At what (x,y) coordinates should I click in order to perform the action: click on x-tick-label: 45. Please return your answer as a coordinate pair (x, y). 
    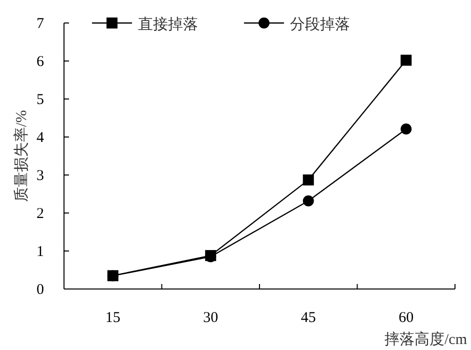
    Looking at the image, I should click on (308, 318).